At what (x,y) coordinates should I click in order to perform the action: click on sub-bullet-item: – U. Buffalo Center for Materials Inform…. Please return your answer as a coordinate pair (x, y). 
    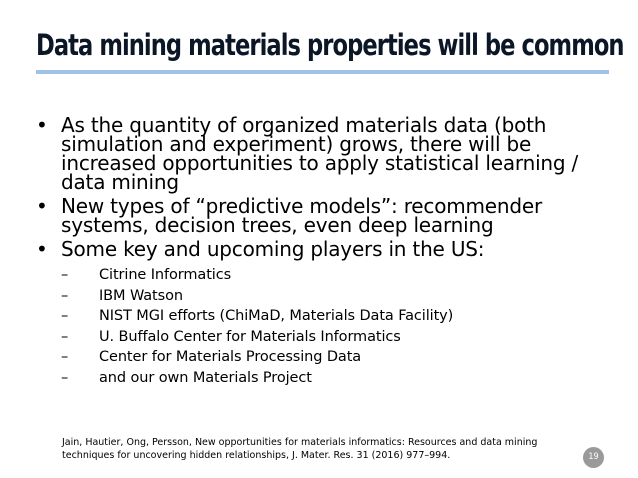
    Looking at the image, I should click on (333, 337).